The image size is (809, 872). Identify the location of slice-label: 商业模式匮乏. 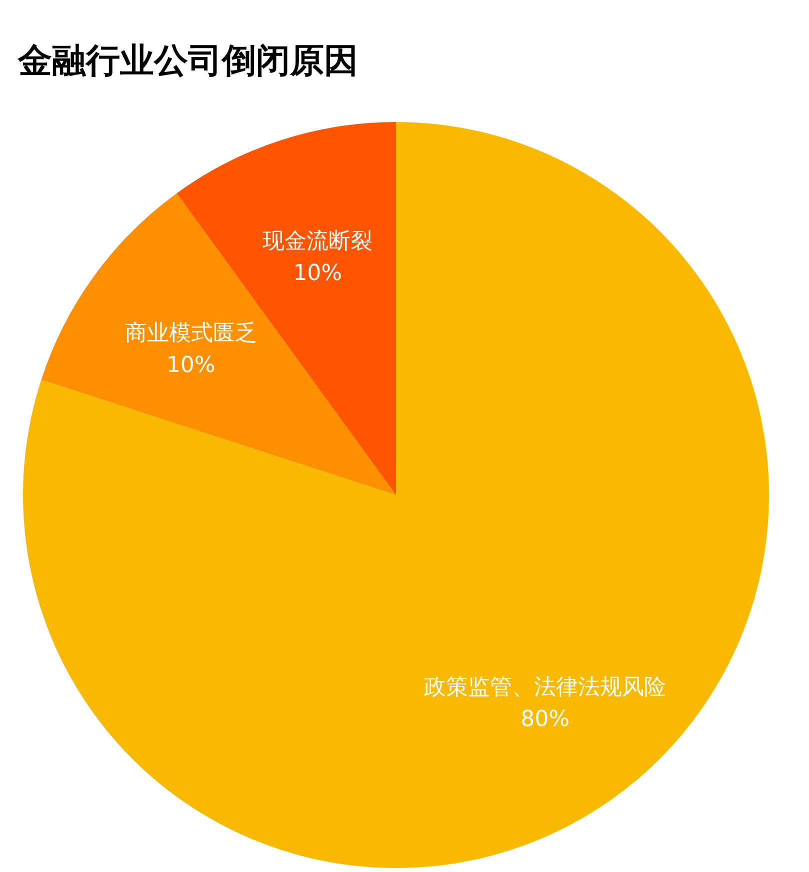
(190, 333).